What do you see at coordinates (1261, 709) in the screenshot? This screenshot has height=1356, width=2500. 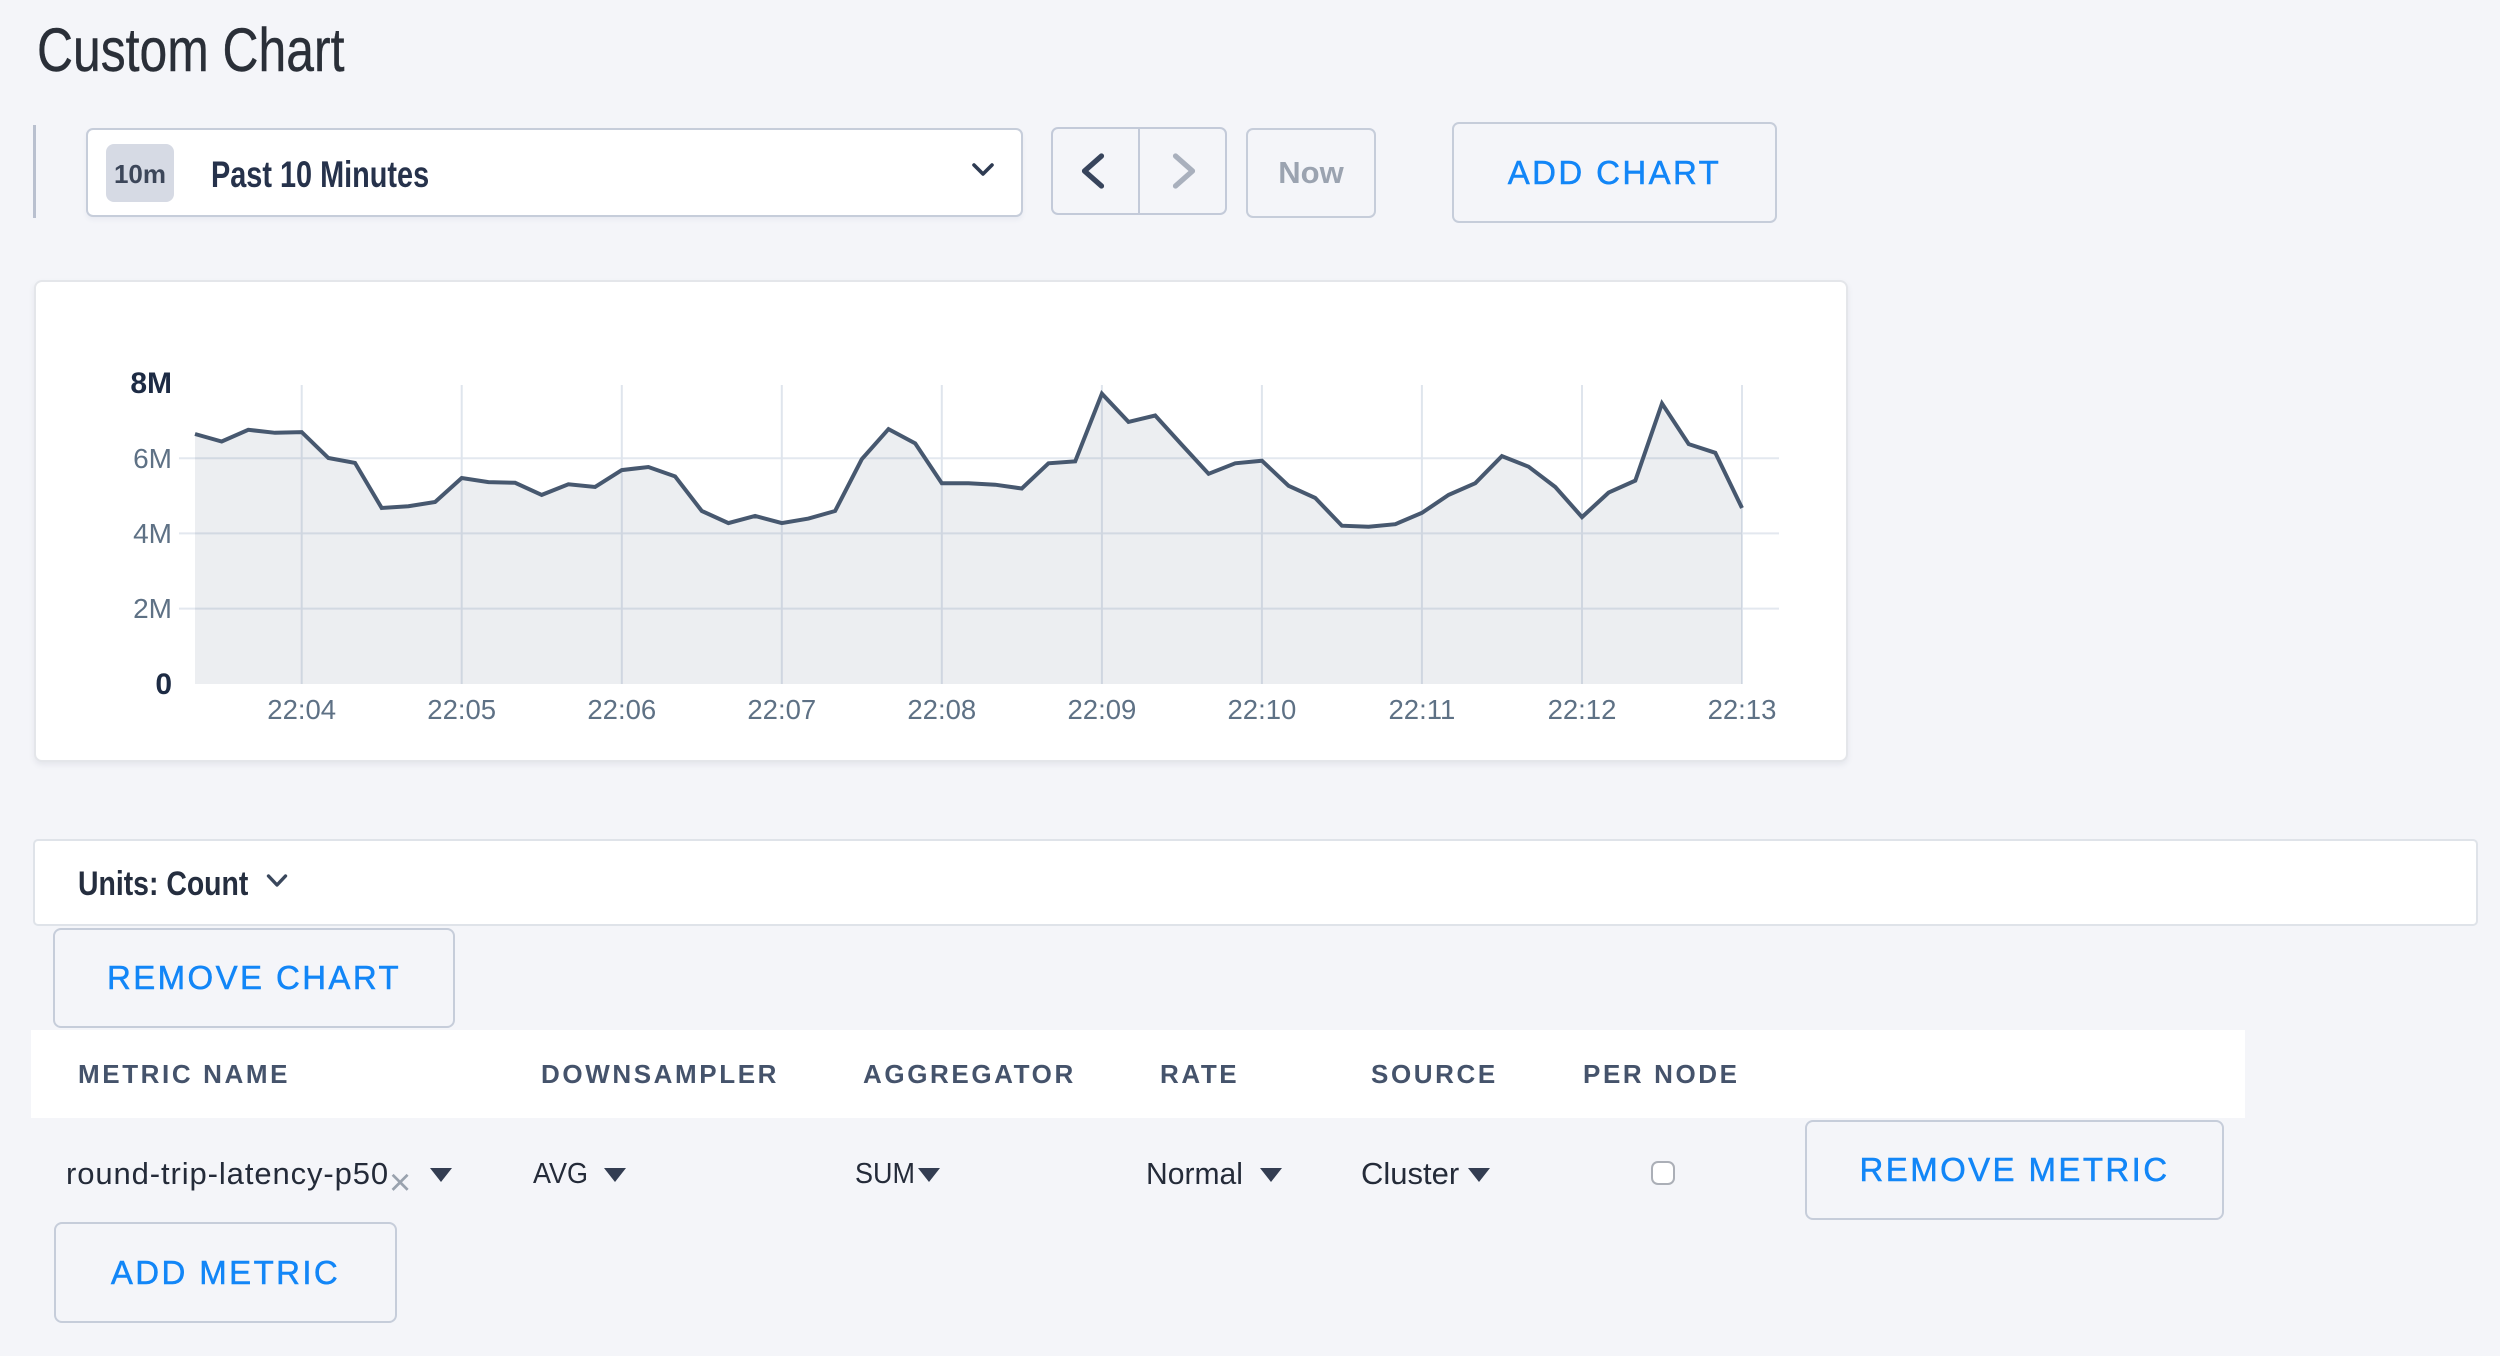 I see `svg-text: 22:10` at bounding box center [1261, 709].